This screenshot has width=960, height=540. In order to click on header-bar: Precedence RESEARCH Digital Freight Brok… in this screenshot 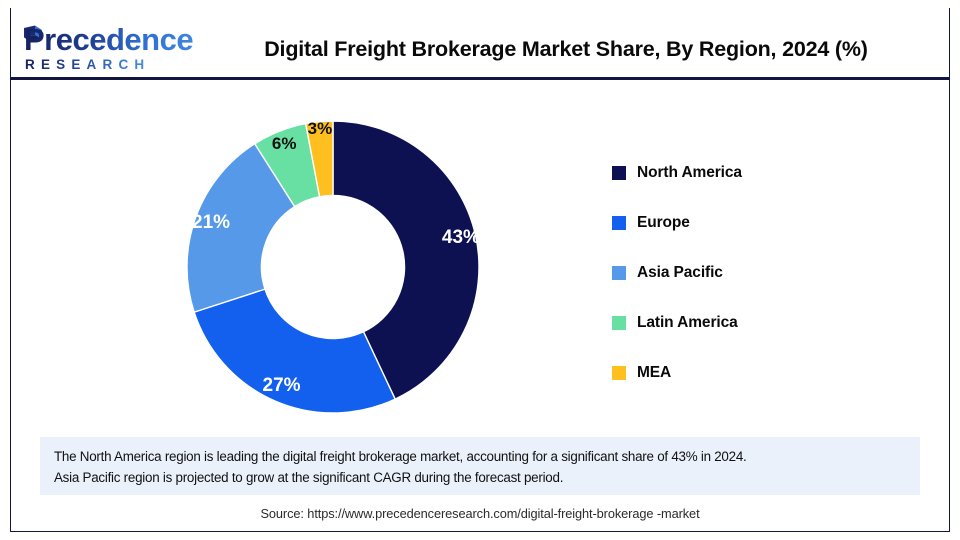, I will do `click(480, 43)`.